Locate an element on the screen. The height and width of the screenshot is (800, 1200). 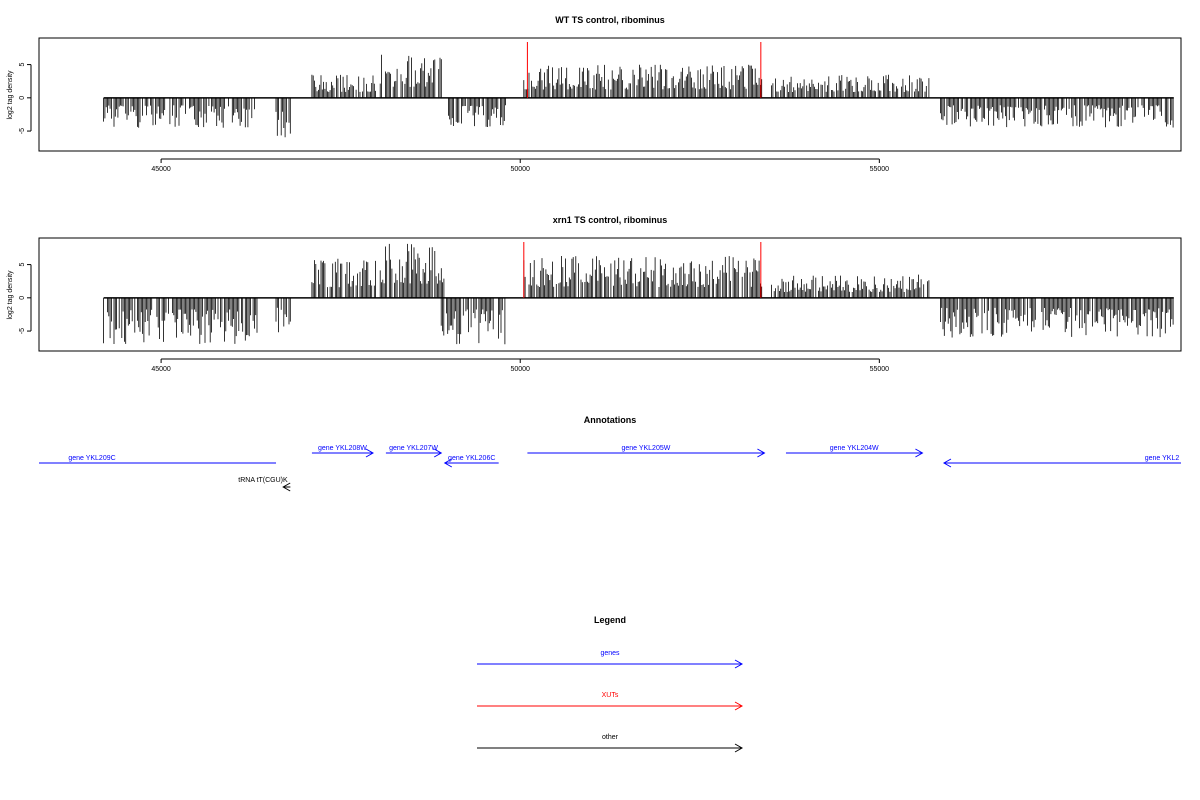
legend-label: XUTs is located at coordinates (610, 695).